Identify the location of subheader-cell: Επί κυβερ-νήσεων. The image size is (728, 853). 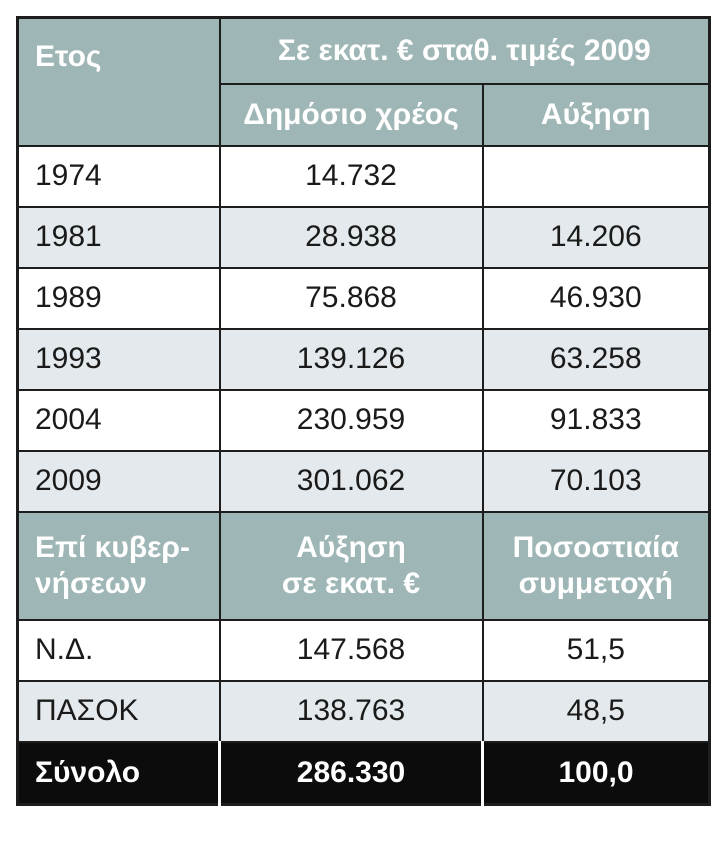
(118, 565).